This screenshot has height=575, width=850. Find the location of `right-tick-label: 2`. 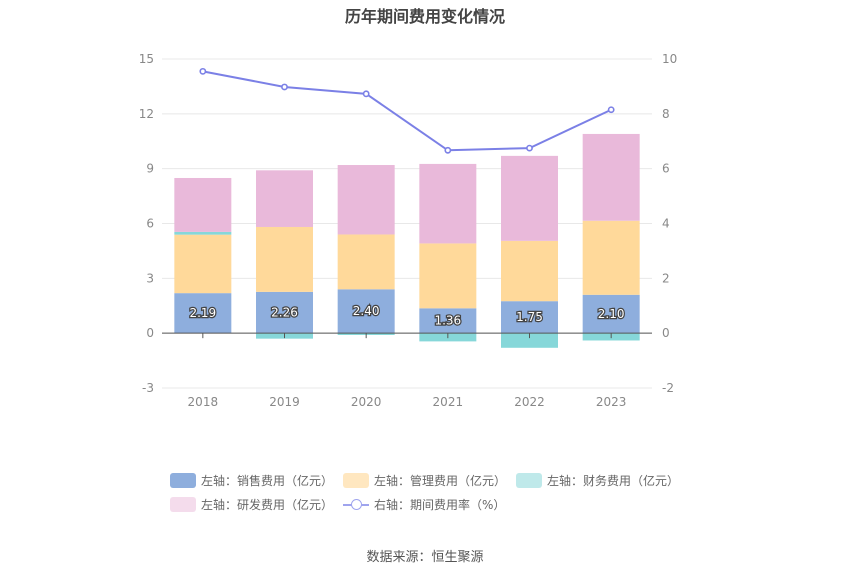

right-tick-label: 2 is located at coordinates (666, 278).